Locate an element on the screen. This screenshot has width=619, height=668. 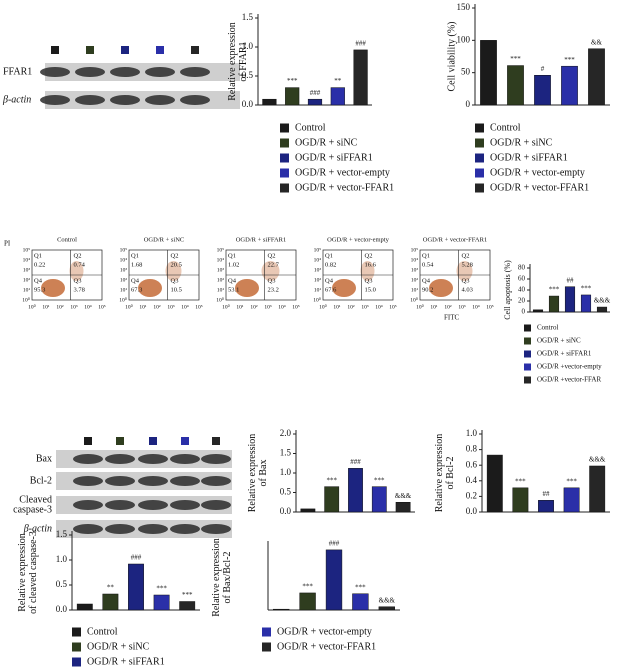
y-tick-label: 0.5 is located at coordinates (286, 492).